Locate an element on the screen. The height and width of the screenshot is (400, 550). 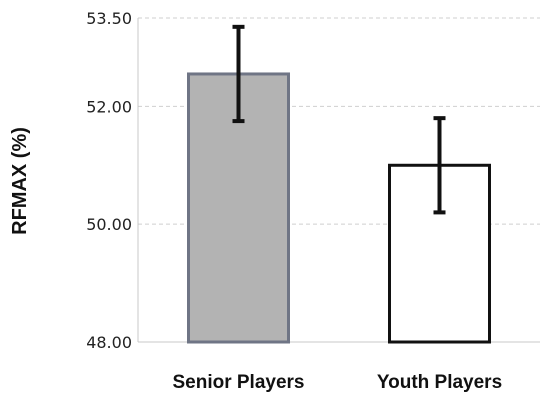
y-tick-label: 48.00 is located at coordinates (109, 342).